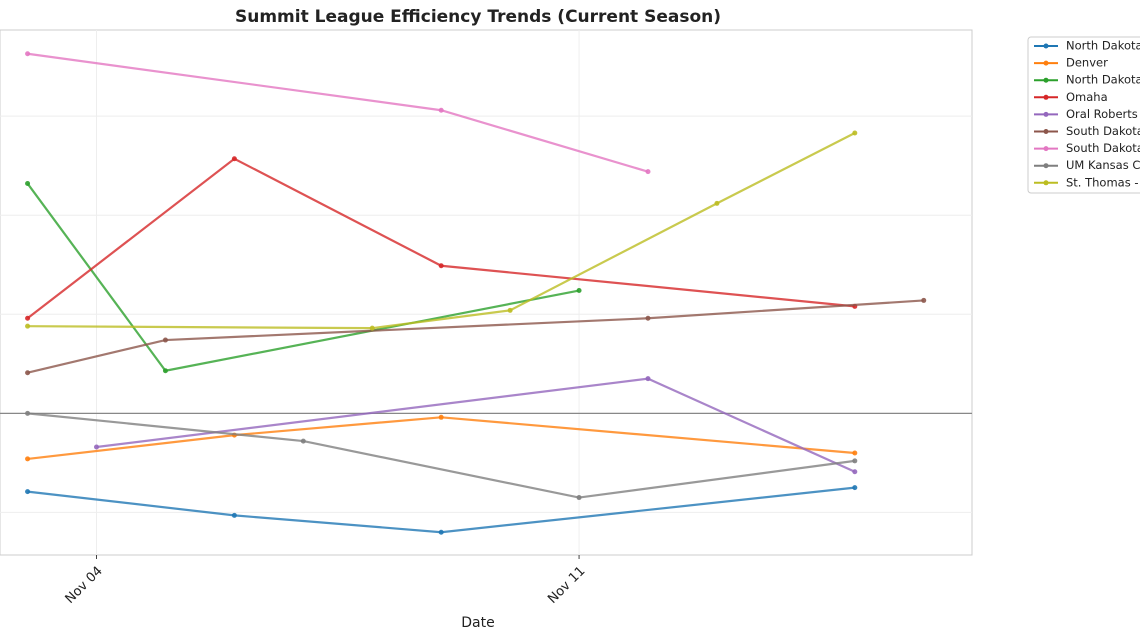 This screenshot has height=641, width=1140. What do you see at coordinates (1102, 114) in the screenshot?
I see `legend-label: Oral Roberts` at bounding box center [1102, 114].